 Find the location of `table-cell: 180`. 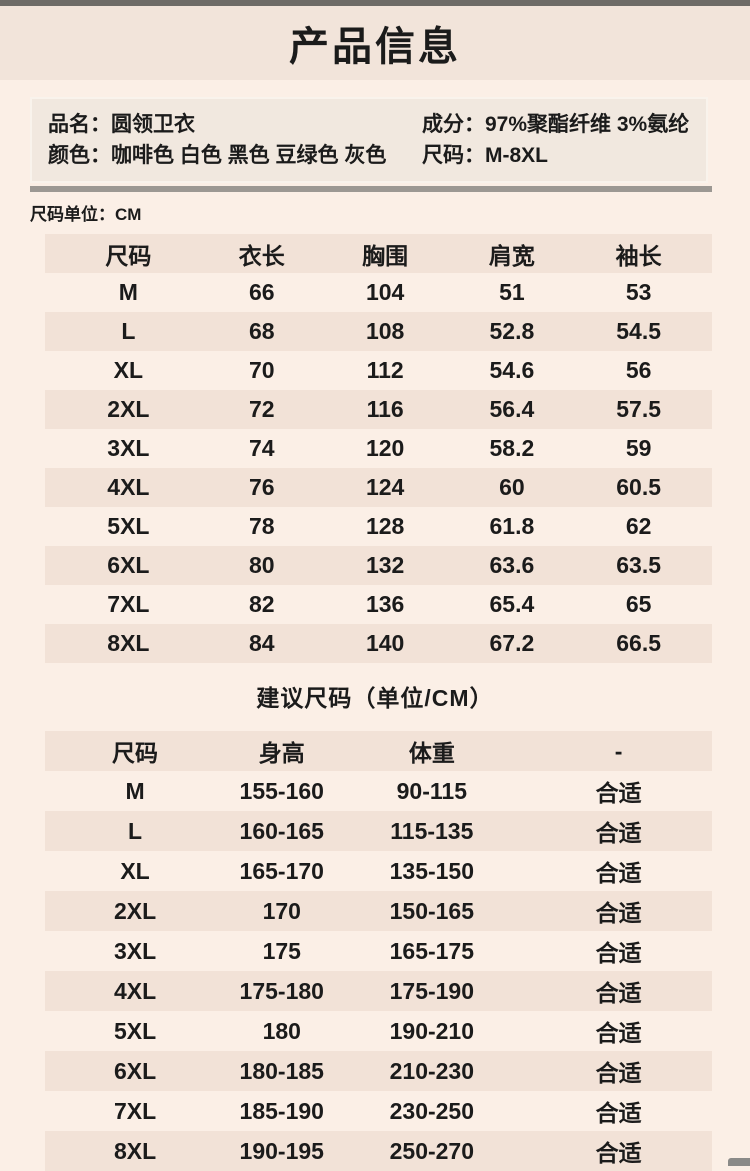

table-cell: 180 is located at coordinates (281, 1030).